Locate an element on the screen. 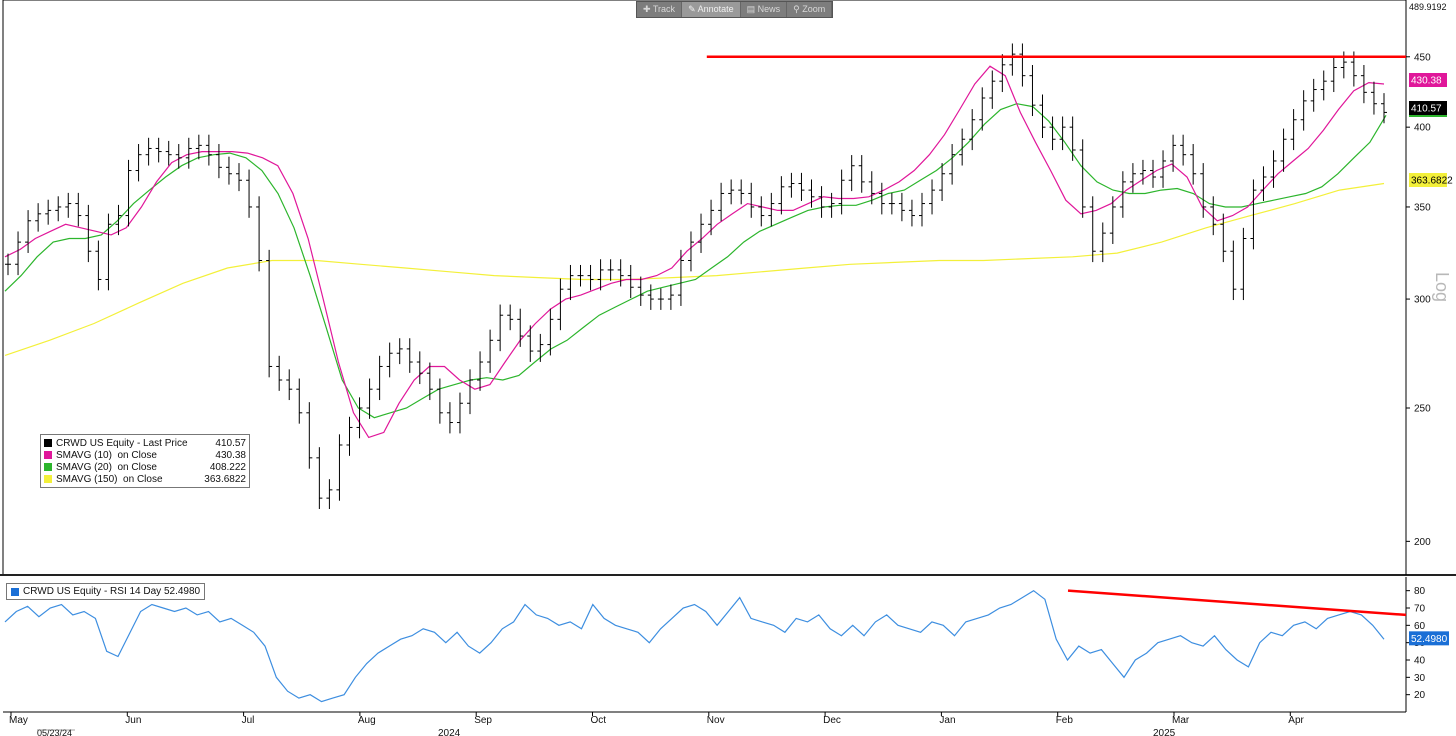 The image size is (1456, 736). price-y-top-label: 489.9192 is located at coordinates (1428, 7).